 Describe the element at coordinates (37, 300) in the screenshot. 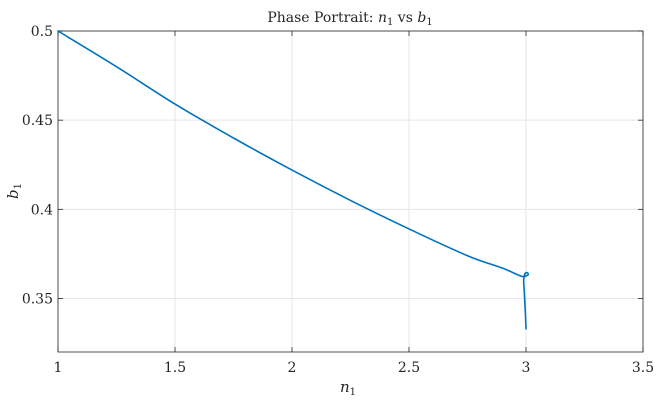

I see `y-tick-label: 0.35` at that location.